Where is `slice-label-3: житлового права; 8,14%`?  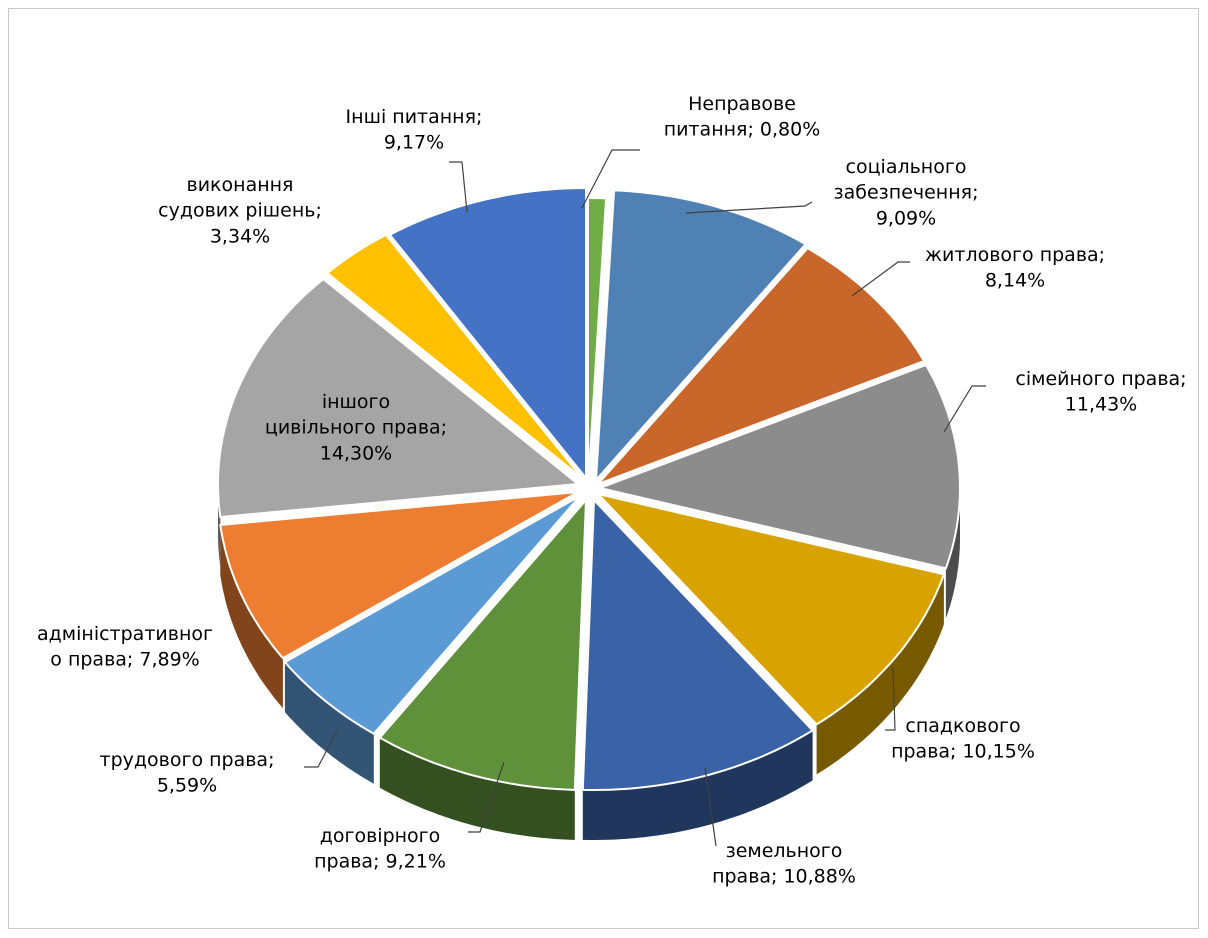
slice-label-3: житлового права; 8,14% is located at coordinates (1015, 268).